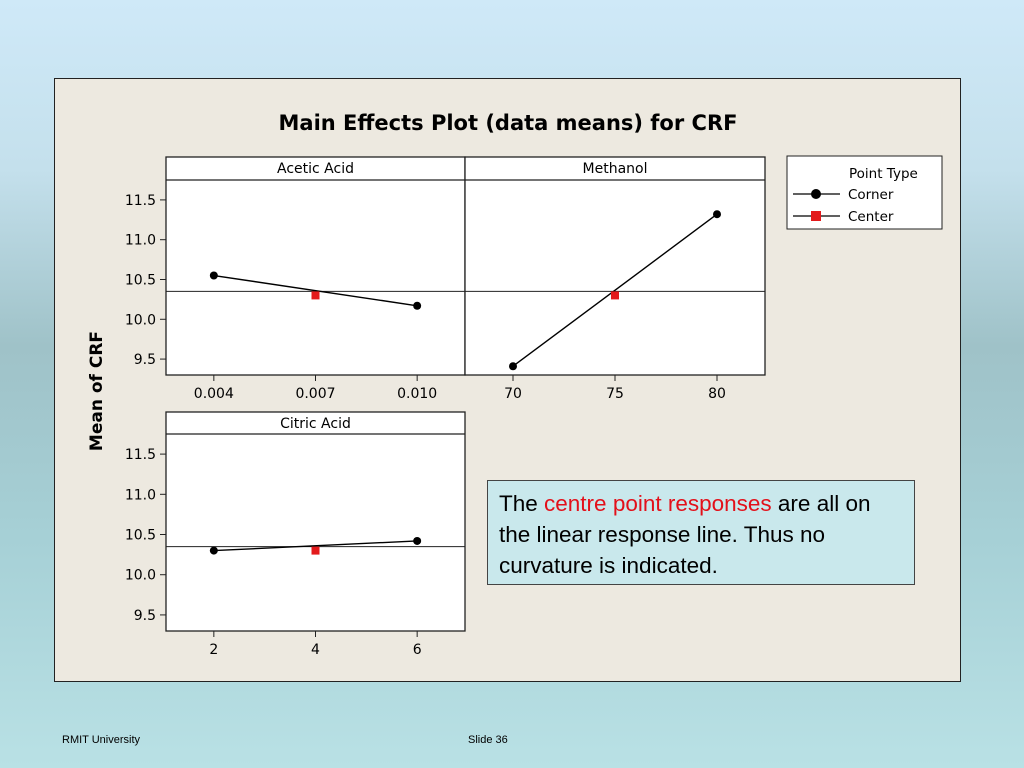 The image size is (1024, 768). What do you see at coordinates (816, 194) in the screenshot?
I see `legend-corner-marker` at bounding box center [816, 194].